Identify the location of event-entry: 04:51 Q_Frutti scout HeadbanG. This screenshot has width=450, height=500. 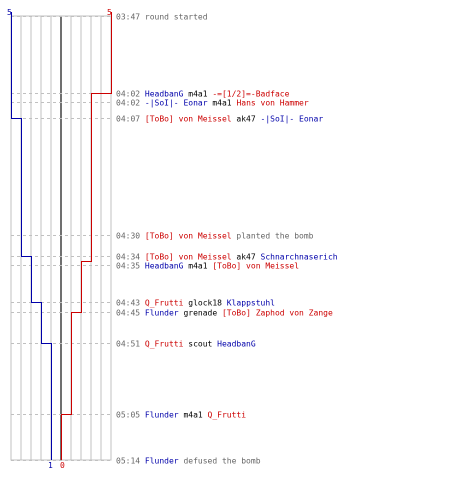
(186, 344).